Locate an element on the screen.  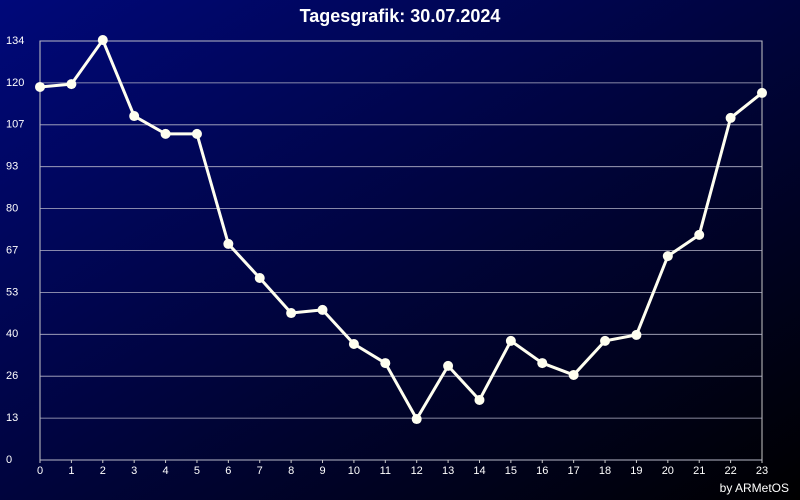
x-tick-label: 2 is located at coordinates (103, 471).